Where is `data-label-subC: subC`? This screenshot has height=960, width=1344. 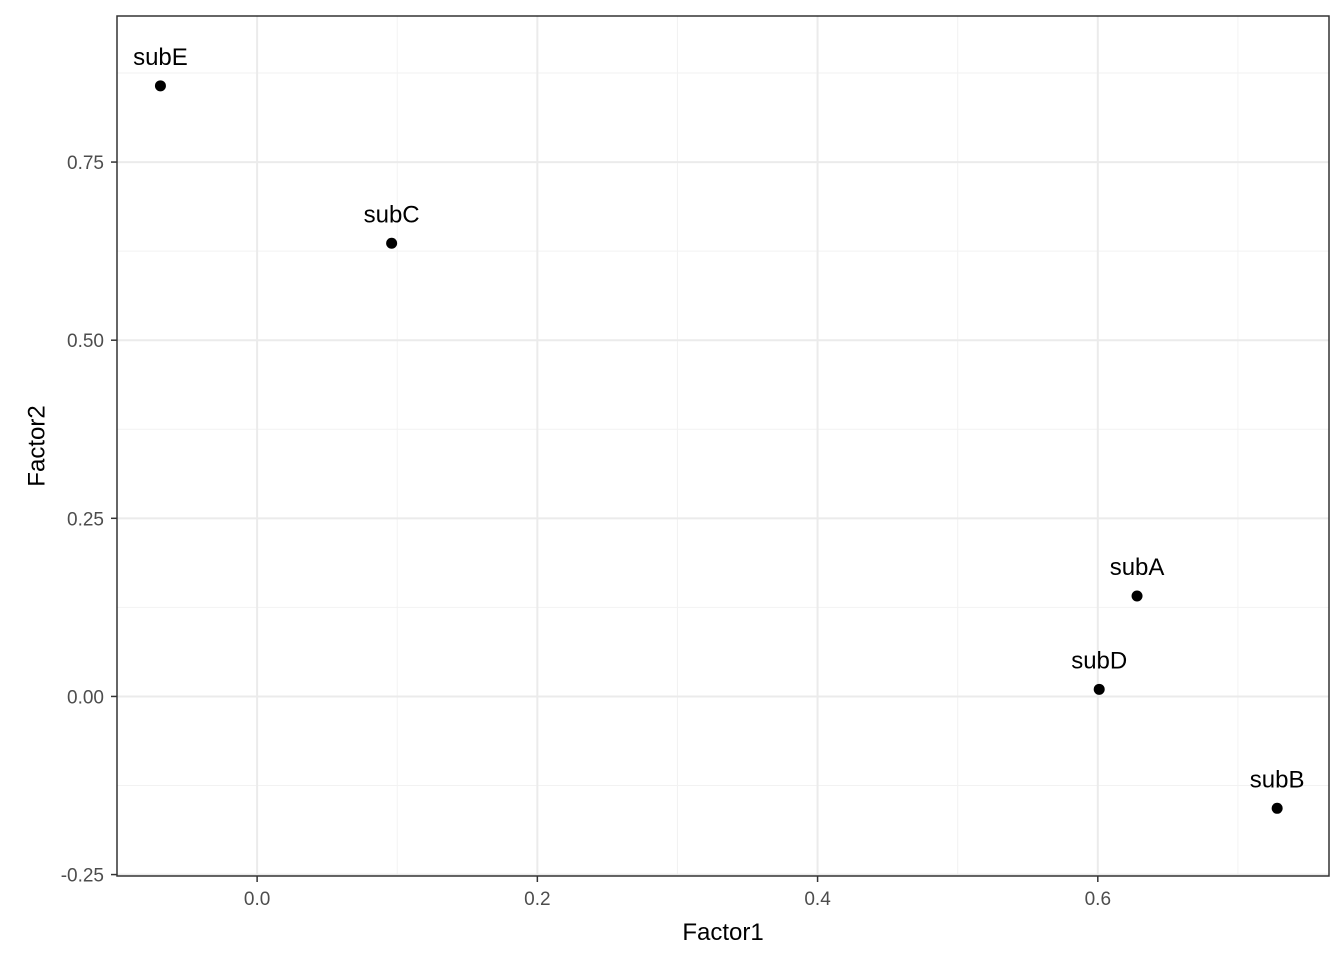
data-label-subC: subC is located at coordinates (392, 214).